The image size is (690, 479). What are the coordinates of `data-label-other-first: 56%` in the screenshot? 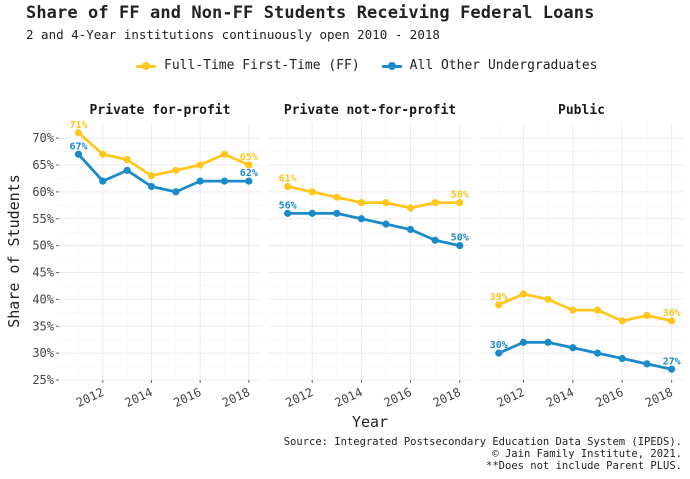 It's located at (288, 205).